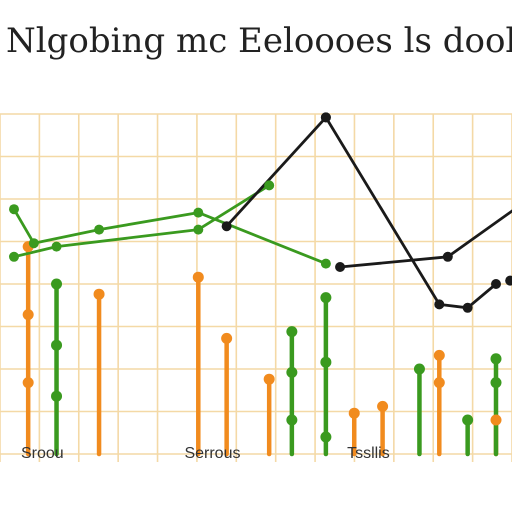  I want to click on x-tick-label: Serrous, so click(212, 453).